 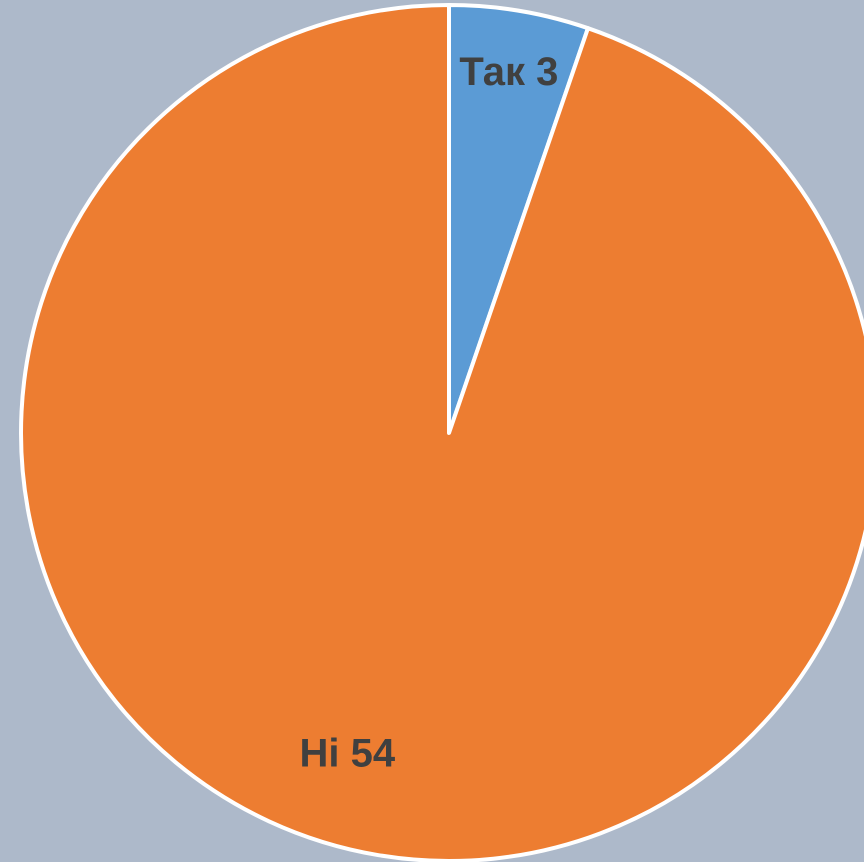 What do you see at coordinates (348, 753) in the screenshot?
I see `data-label: Ні 54` at bounding box center [348, 753].